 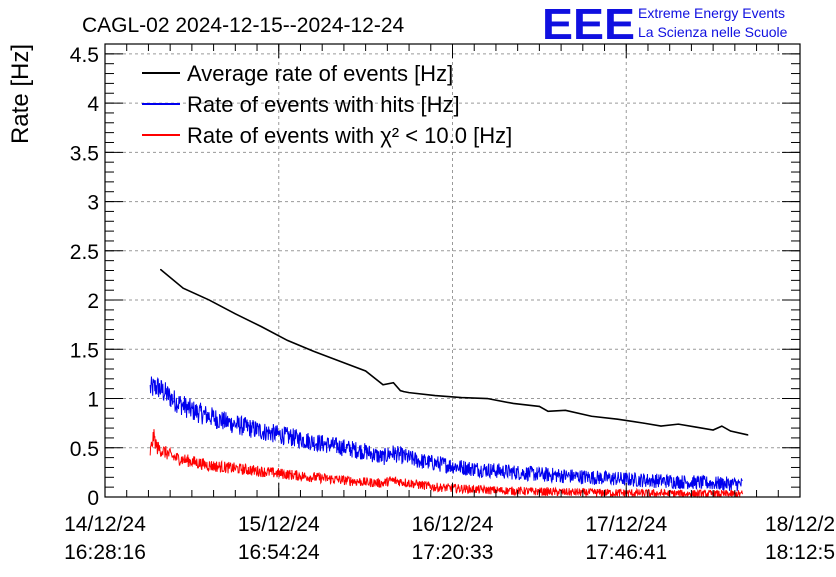 What do you see at coordinates (279, 524) in the screenshot?
I see `x-tick-label-date: 15/12/24` at bounding box center [279, 524].